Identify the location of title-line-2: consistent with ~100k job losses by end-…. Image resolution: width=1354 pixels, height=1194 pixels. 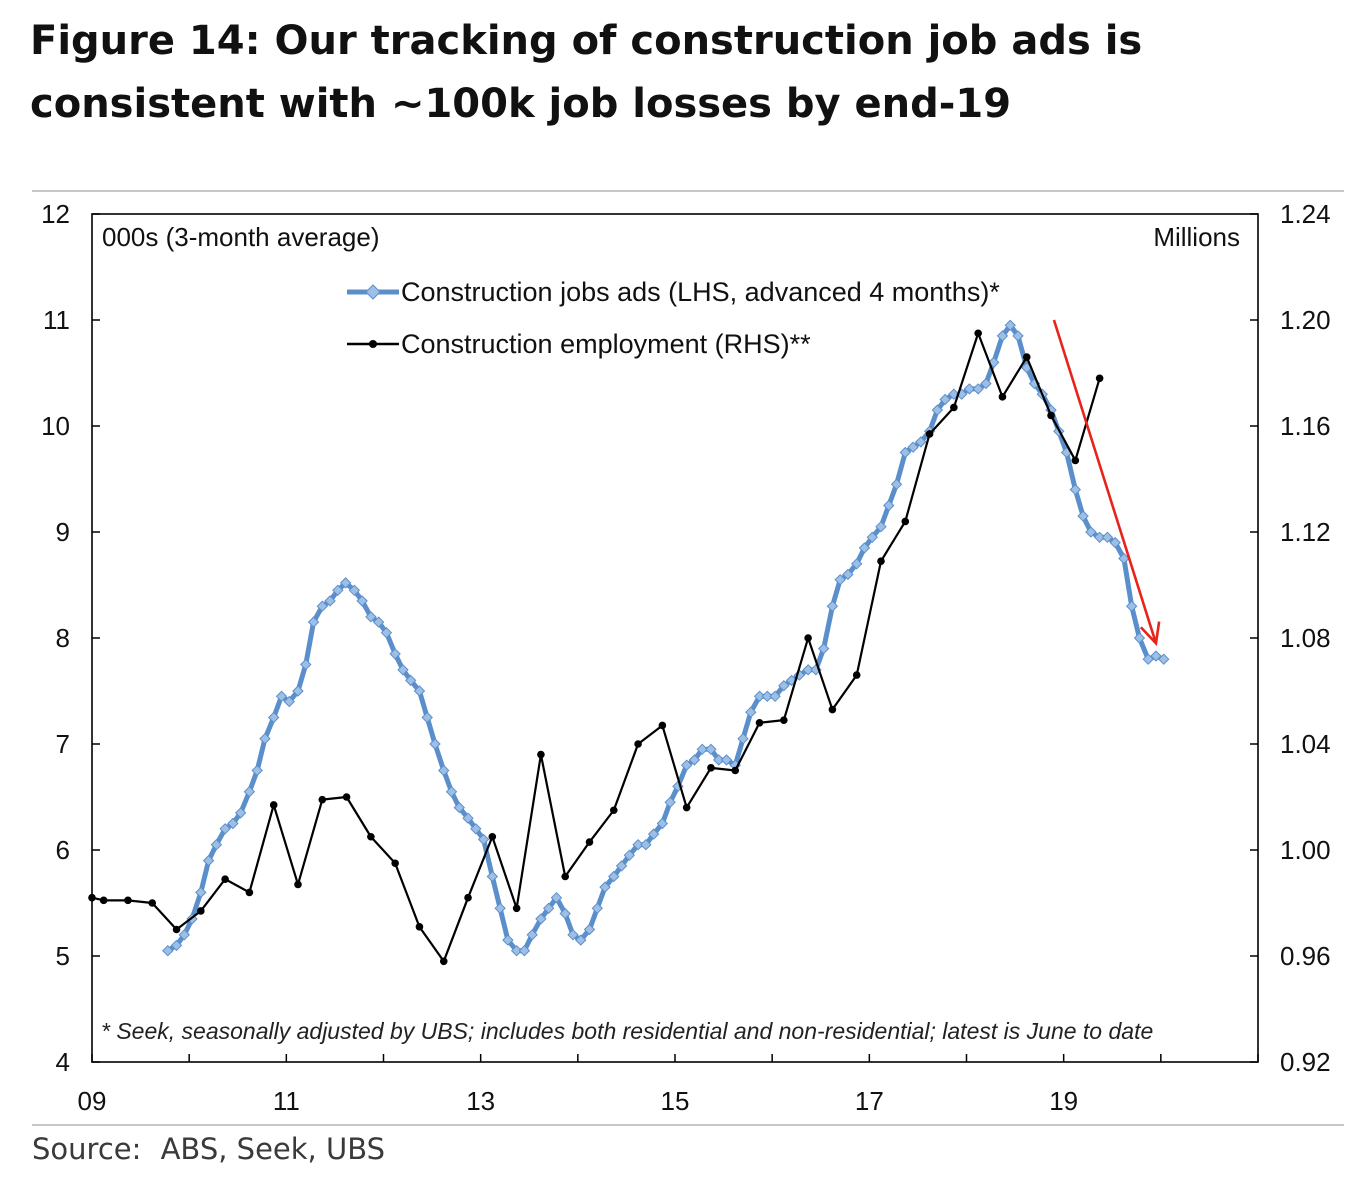
(521, 104).